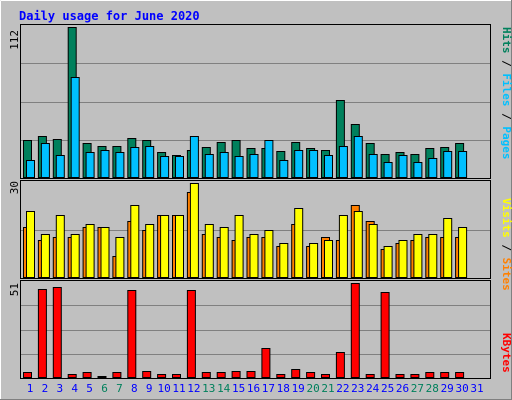  What do you see at coordinates (30, 388) in the screenshot?
I see `x-tick-label: 1` at bounding box center [30, 388].